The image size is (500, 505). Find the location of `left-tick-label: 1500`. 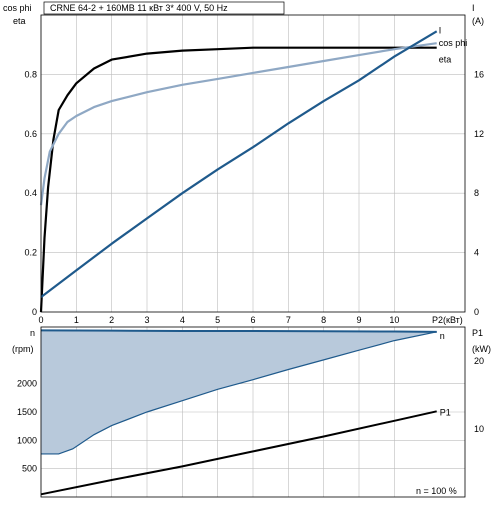

left-tick-label: 1500 is located at coordinates (27, 412).